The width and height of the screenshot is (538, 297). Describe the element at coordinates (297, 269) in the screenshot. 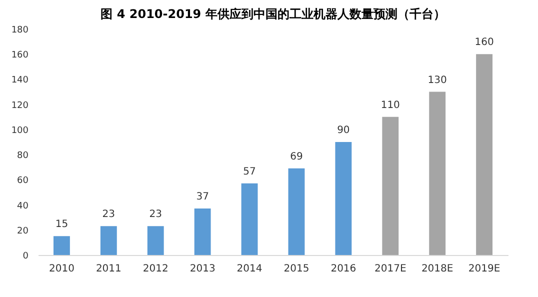

I see `x-tick-label: 2015` at that location.